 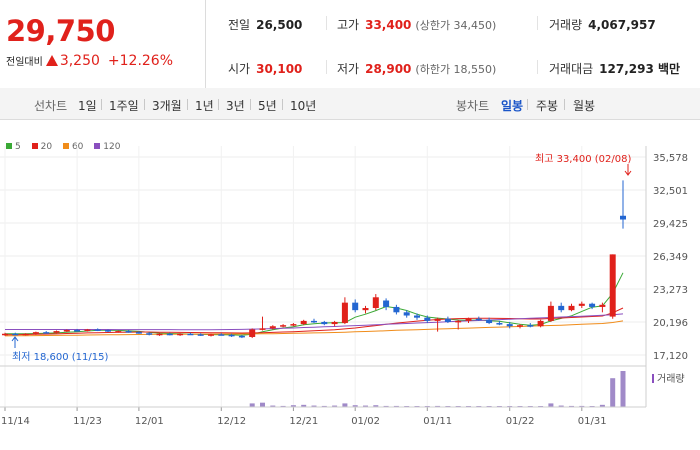 What do you see at coordinates (87, 421) in the screenshot?
I see `x-tick-label: 11/23` at bounding box center [87, 421].